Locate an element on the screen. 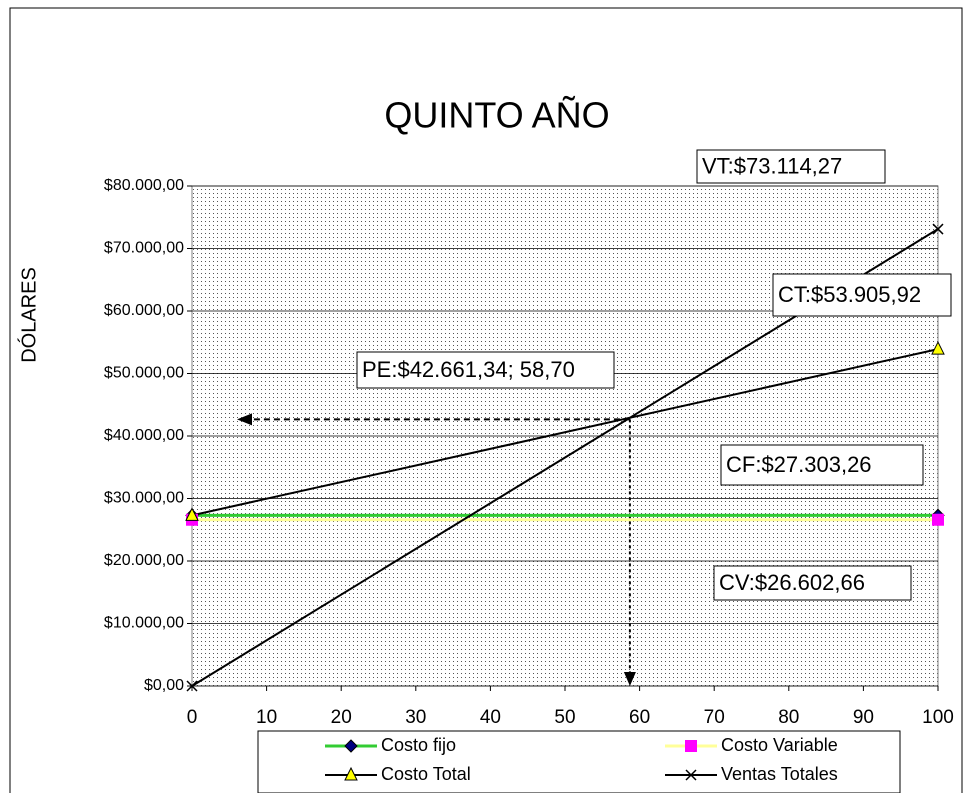 This screenshot has width=972, height=798. annotation: CF:$27.303,26 is located at coordinates (799, 464).